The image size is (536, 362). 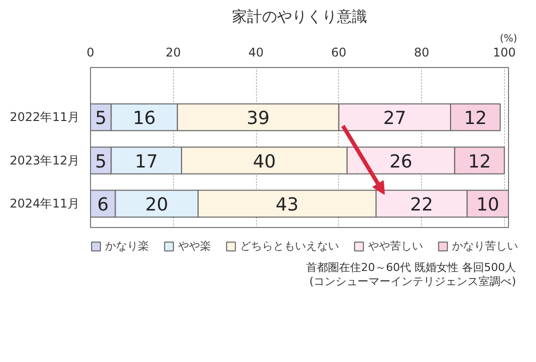 What do you see at coordinates (256, 53) in the screenshot?
I see `x-tick-label: 40` at bounding box center [256, 53].